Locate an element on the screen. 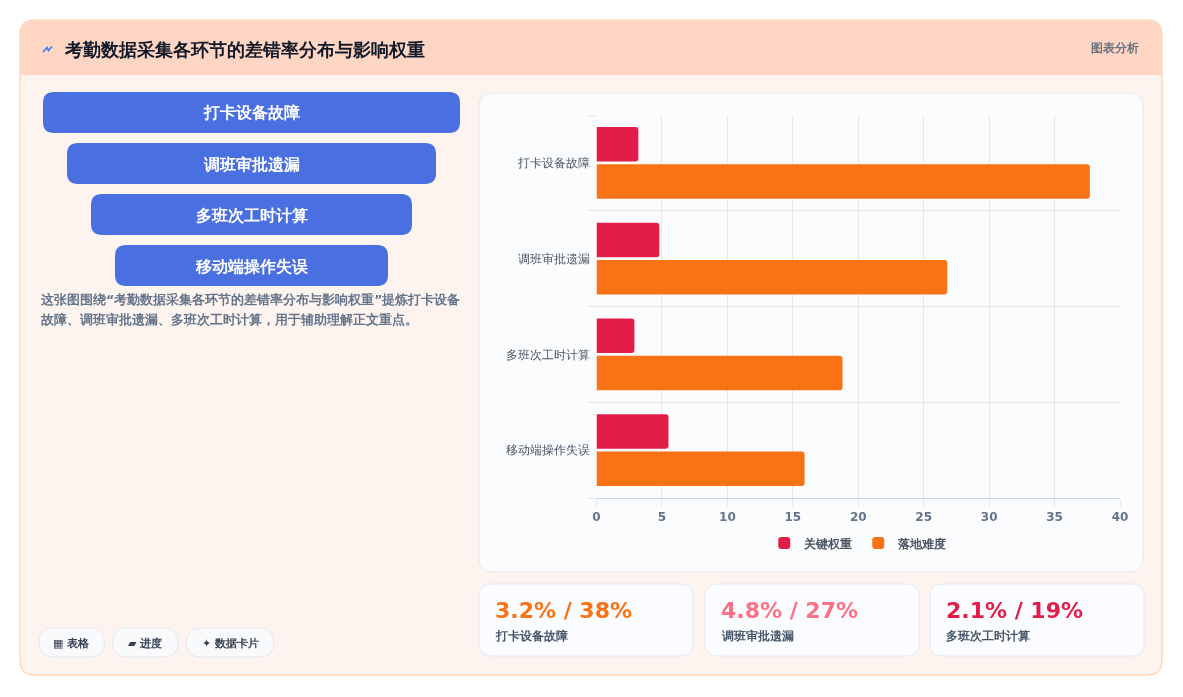  y-tick-label: 移动端操作失误 is located at coordinates (547, 450).